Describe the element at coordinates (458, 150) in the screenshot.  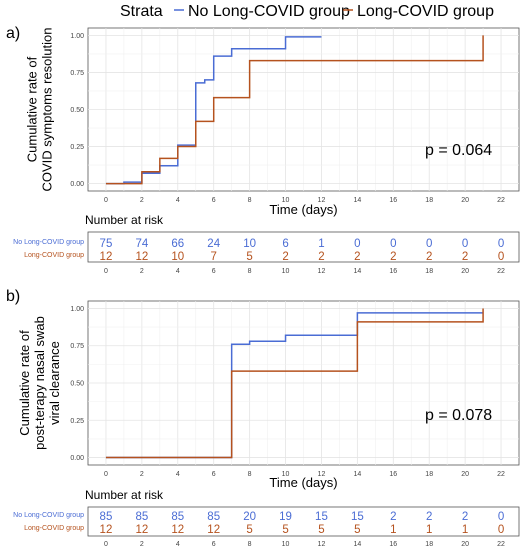
I see `p-value: p = 0.064` at that location.